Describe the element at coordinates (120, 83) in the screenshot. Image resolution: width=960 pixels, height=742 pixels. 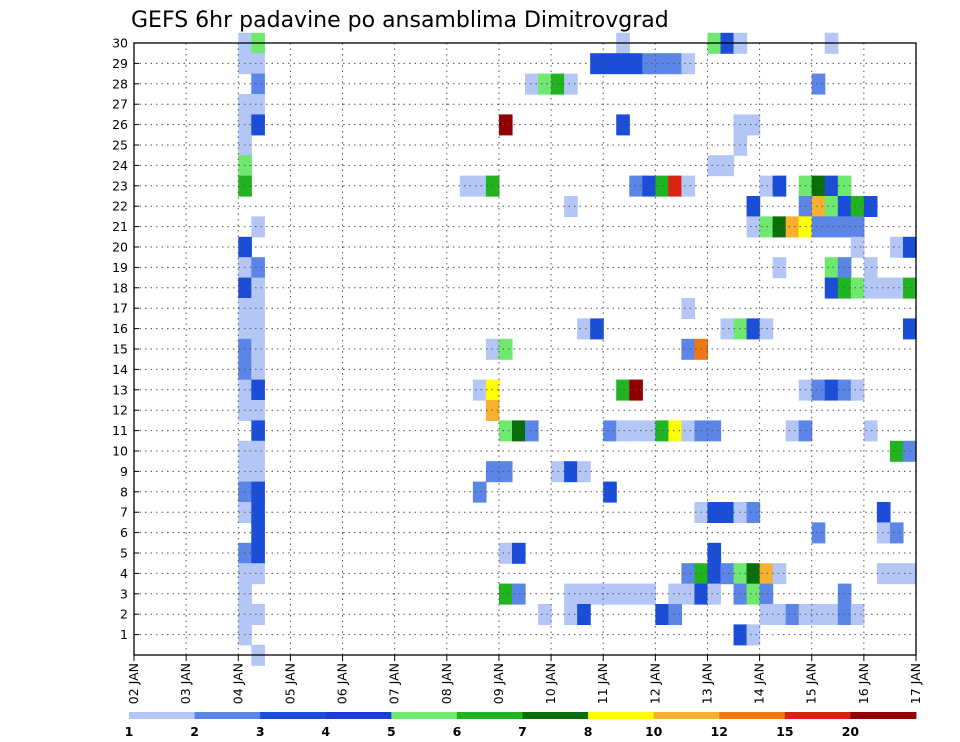
I see `y-tick-label: 28` at that location.